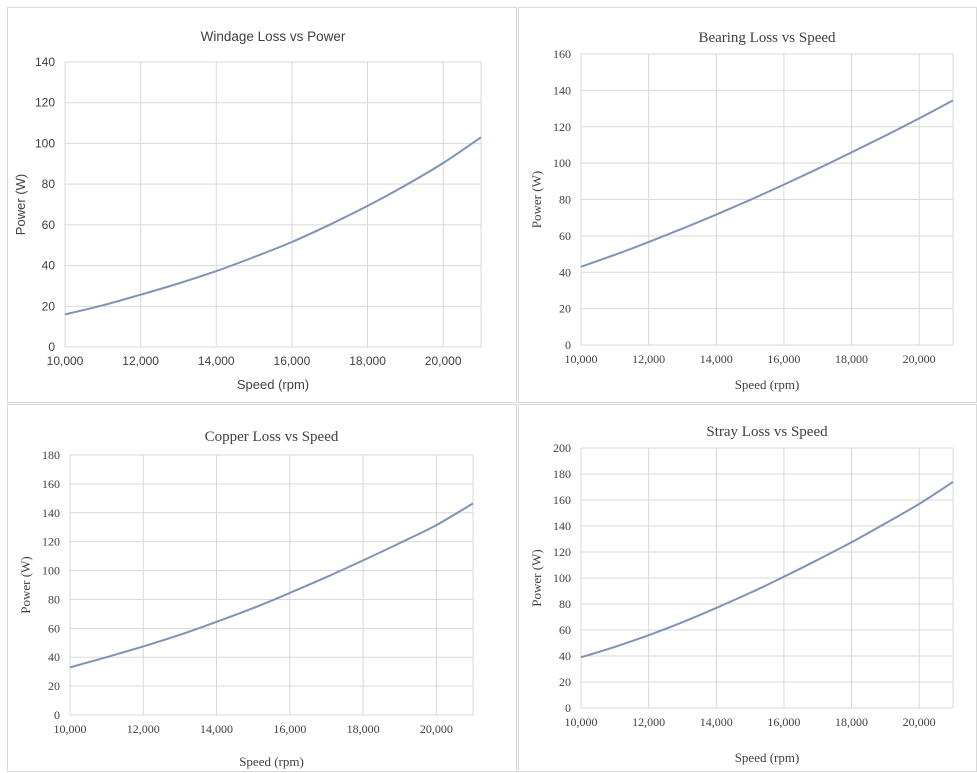  What do you see at coordinates (767, 569) in the screenshot?
I see `stray-series-line` at bounding box center [767, 569].